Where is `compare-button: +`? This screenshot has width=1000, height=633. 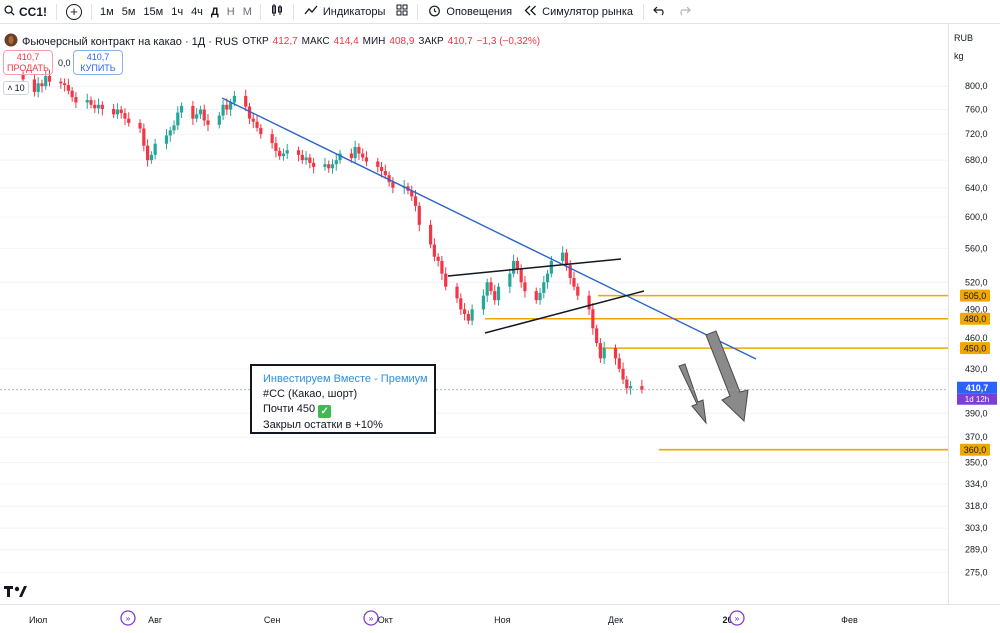
compare-button: + is located at coordinates (74, 12).